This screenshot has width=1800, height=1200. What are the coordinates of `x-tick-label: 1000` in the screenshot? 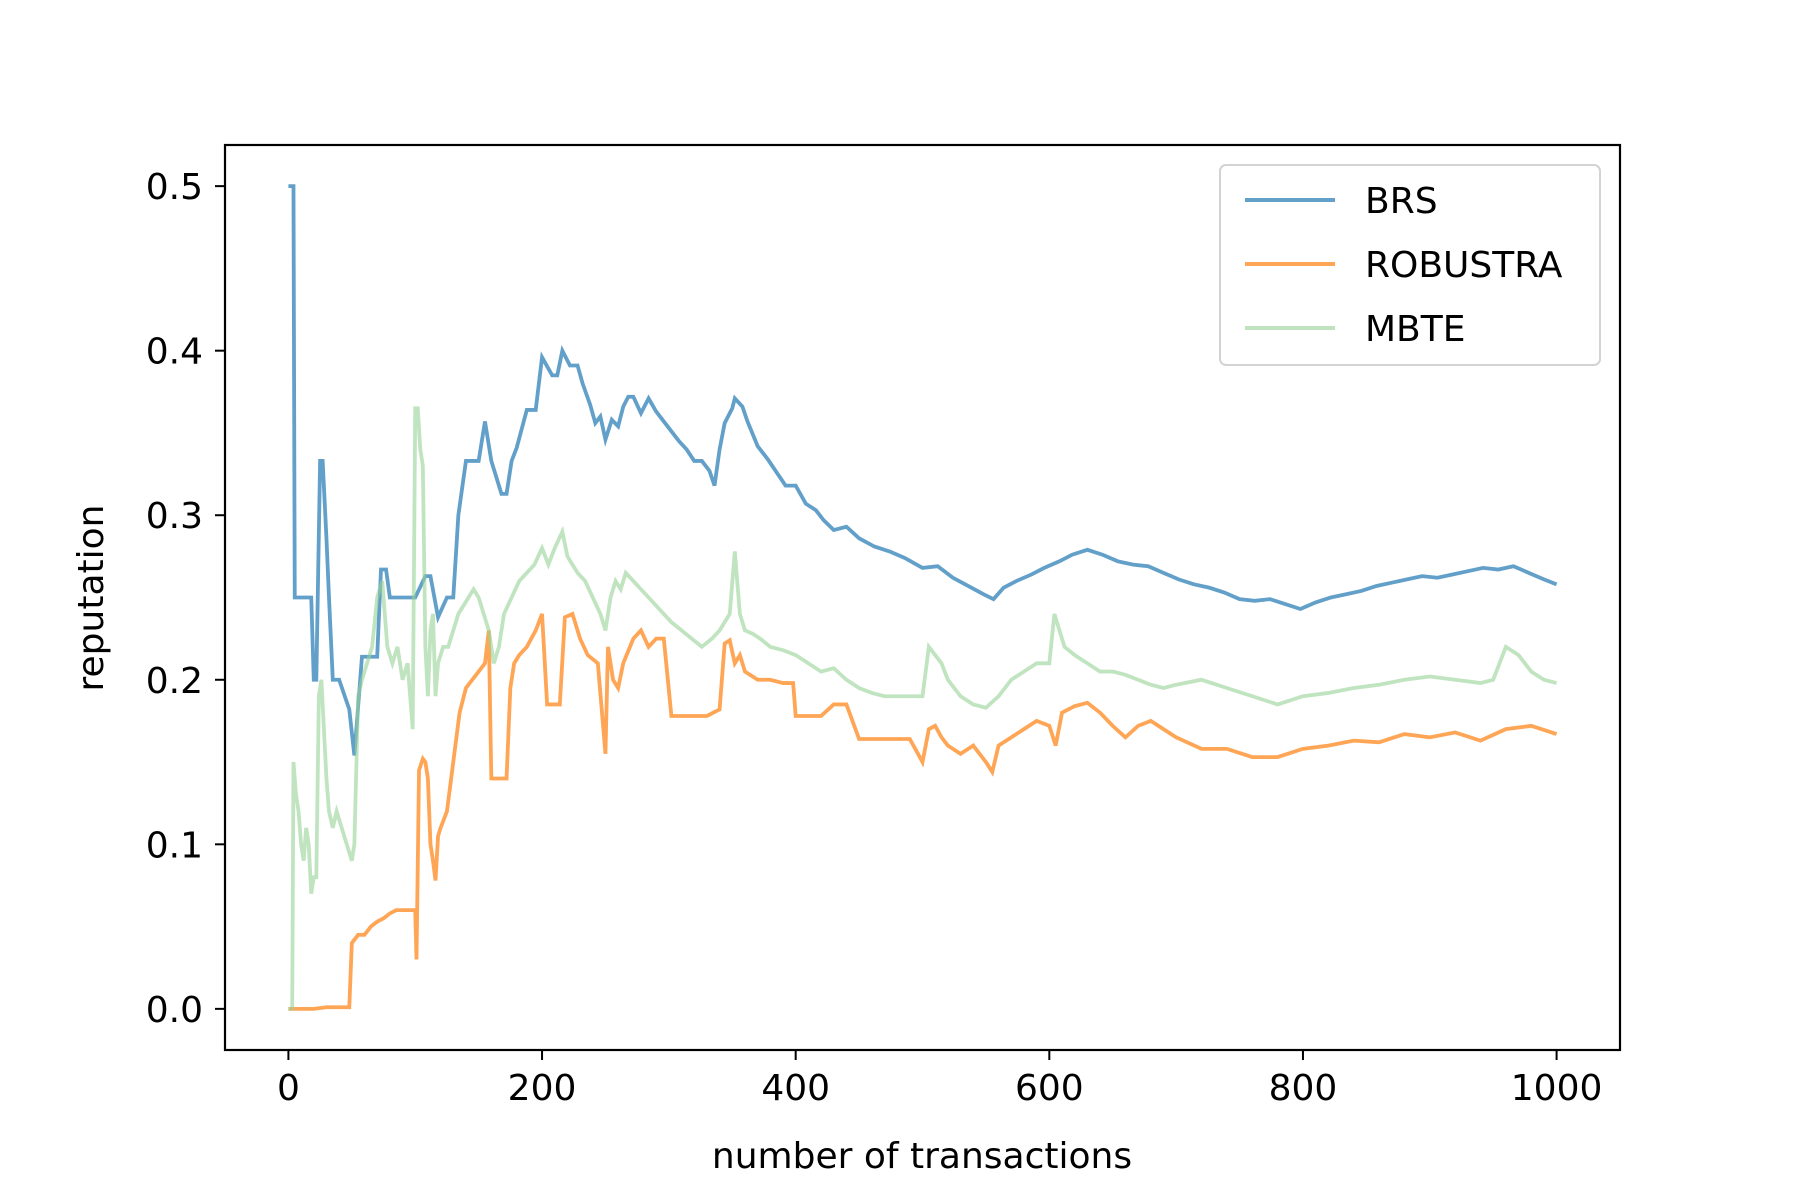 It's located at (1557, 1088).